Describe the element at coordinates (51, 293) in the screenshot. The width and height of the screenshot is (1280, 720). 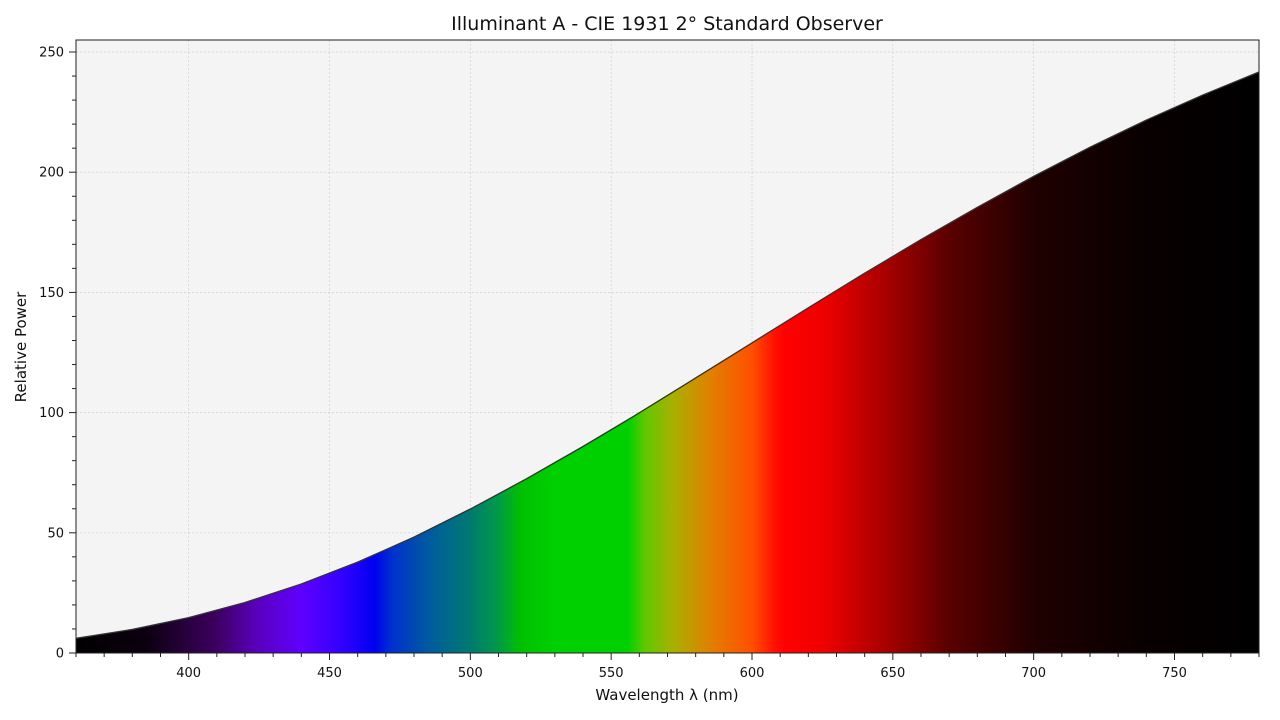
I see `y-tick-label: 150` at that location.